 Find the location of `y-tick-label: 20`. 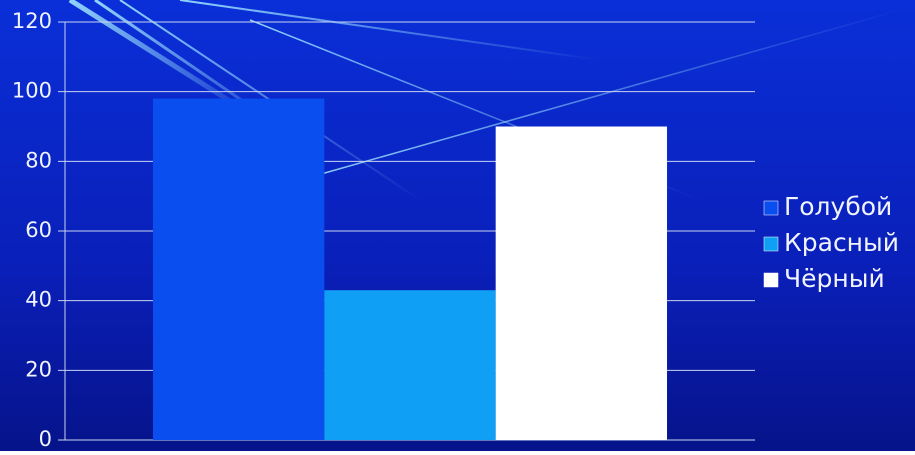

y-tick-label: 20 is located at coordinates (38, 369).